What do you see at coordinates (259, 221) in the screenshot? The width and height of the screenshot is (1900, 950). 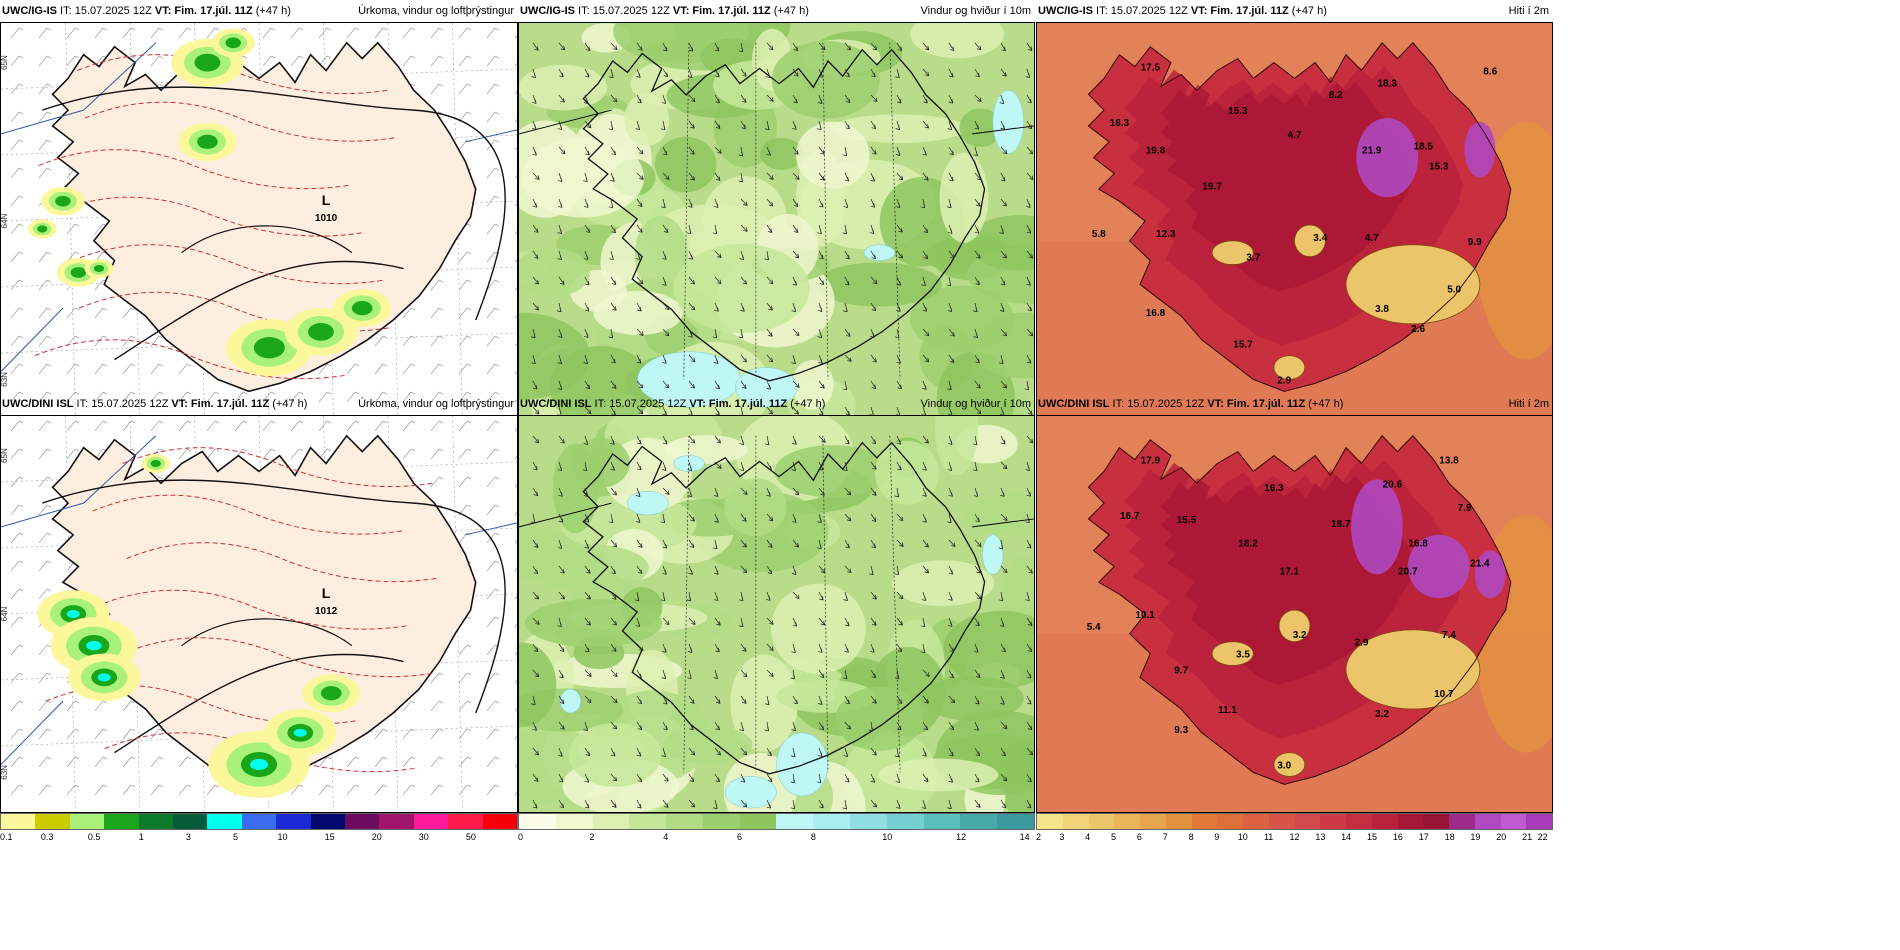 I see `precip-map: L 1010 65N 64N 63N` at bounding box center [259, 221].